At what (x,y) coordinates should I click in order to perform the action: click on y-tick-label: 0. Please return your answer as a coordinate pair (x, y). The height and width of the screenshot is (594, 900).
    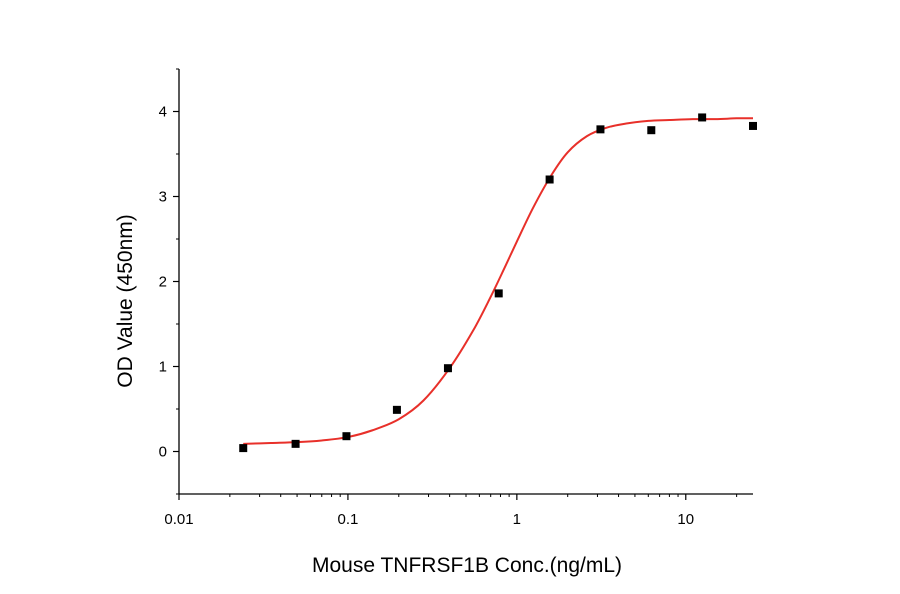
    Looking at the image, I should click on (163, 452).